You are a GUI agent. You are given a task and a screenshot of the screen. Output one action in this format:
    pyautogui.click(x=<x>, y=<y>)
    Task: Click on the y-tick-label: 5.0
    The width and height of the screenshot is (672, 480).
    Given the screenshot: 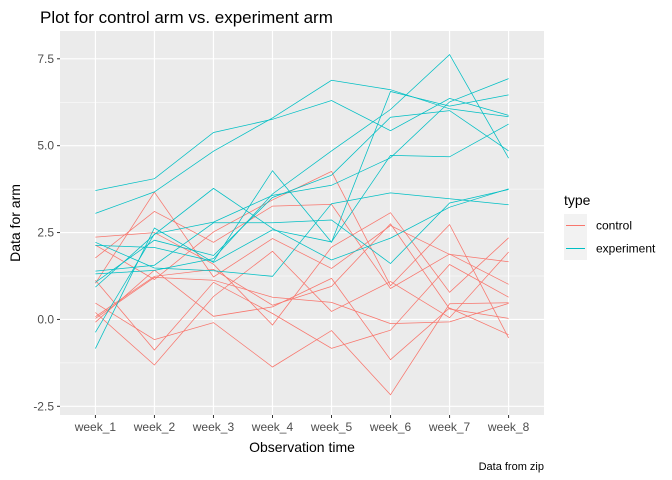 What is the action you would take?
    pyautogui.click(x=45, y=146)
    